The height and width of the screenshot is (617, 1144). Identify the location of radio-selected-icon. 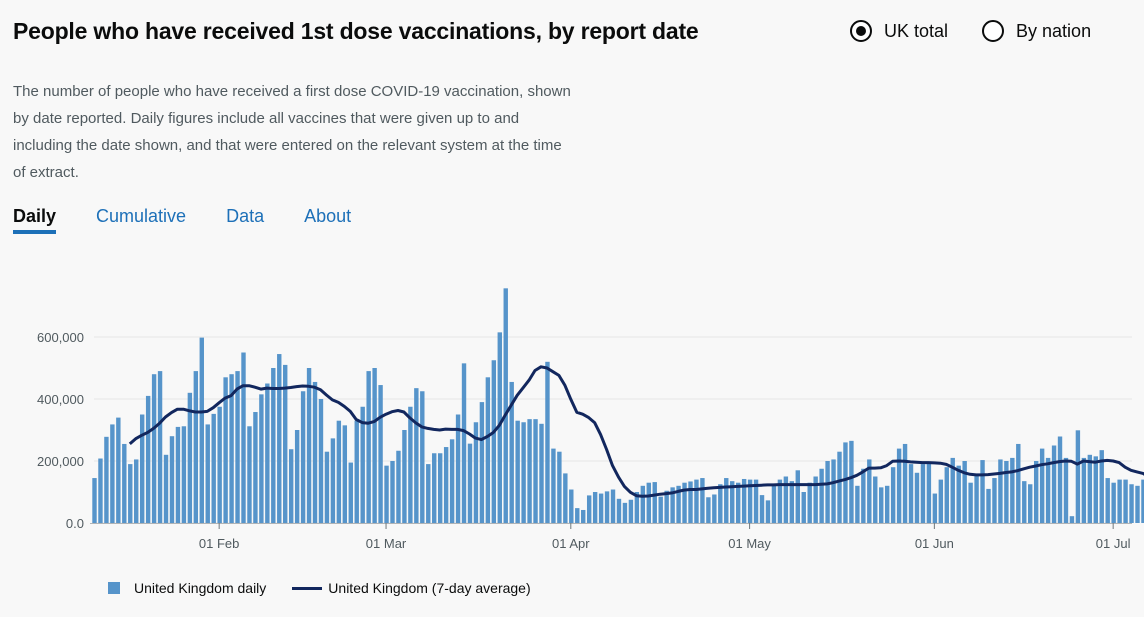
(861, 31).